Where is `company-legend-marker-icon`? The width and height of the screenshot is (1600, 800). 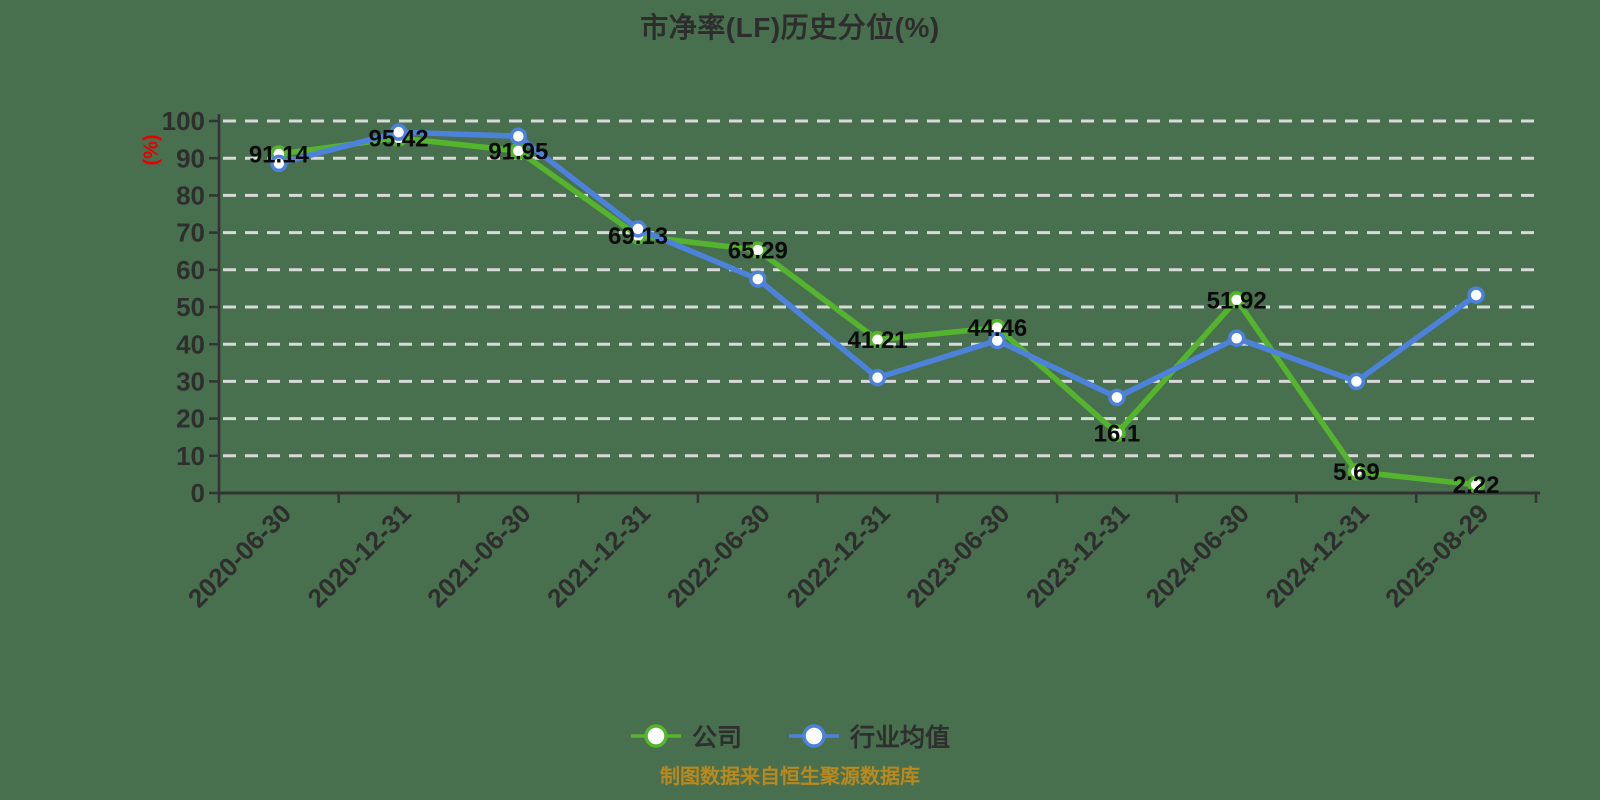
company-legend-marker-icon is located at coordinates (655, 736).